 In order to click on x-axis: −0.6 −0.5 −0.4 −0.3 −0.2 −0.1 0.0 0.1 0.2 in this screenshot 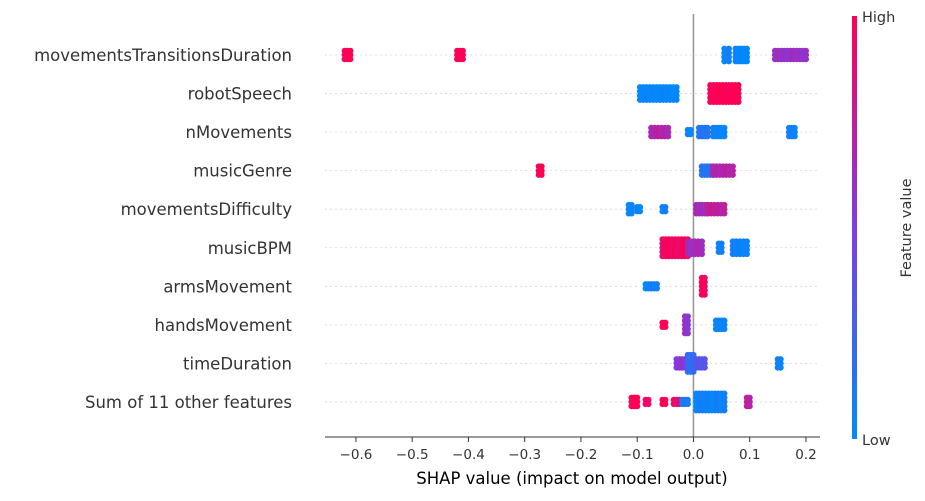, I will do `click(572, 449)`.